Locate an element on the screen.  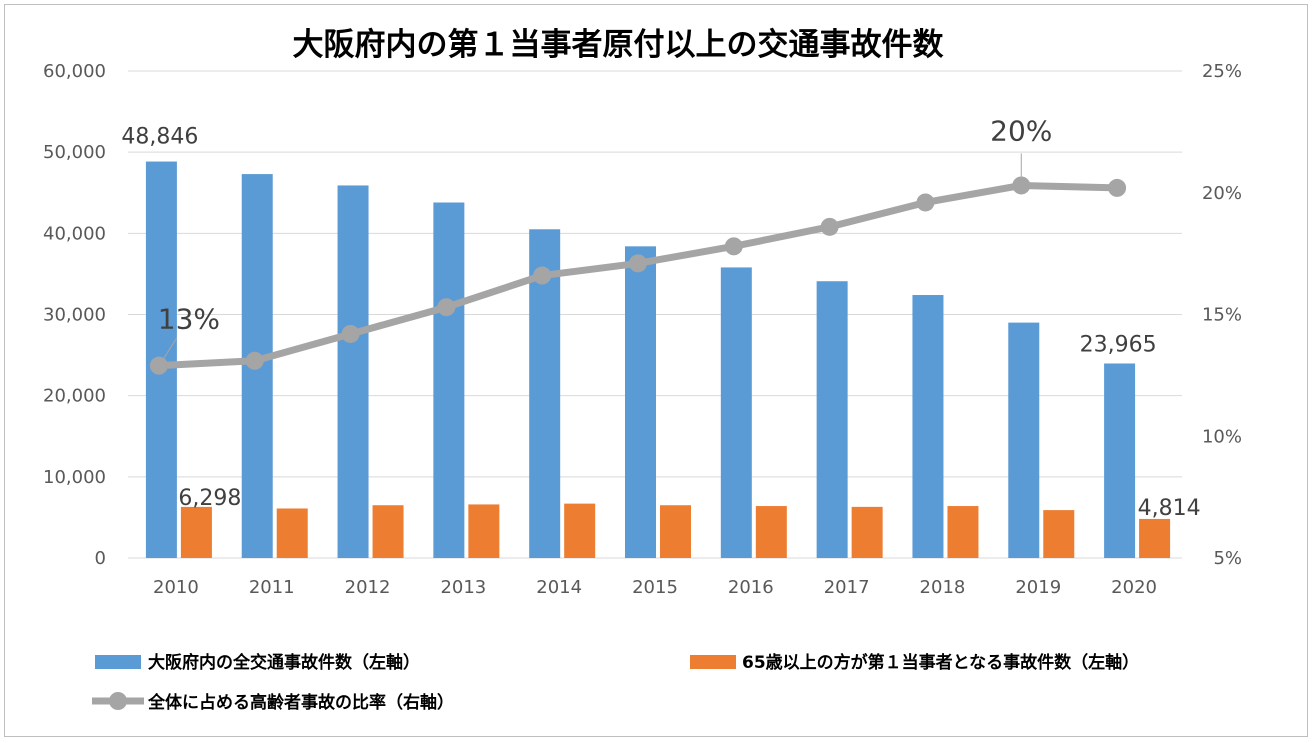
right-tick-label: 5% is located at coordinates (1227, 558).